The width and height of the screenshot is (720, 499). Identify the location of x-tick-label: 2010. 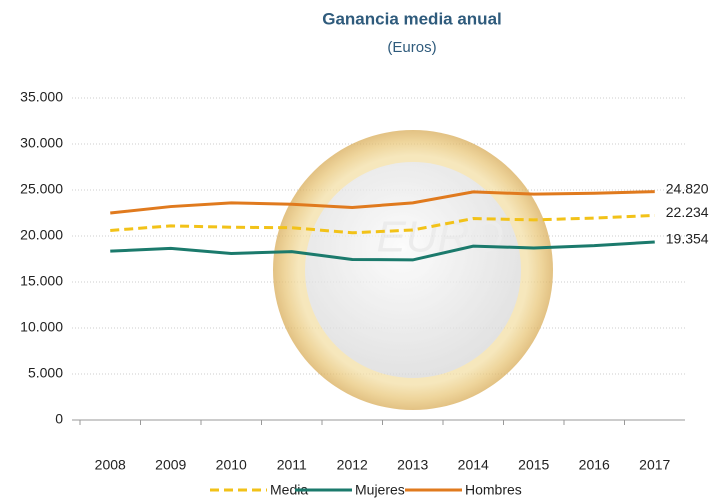
(231, 465).